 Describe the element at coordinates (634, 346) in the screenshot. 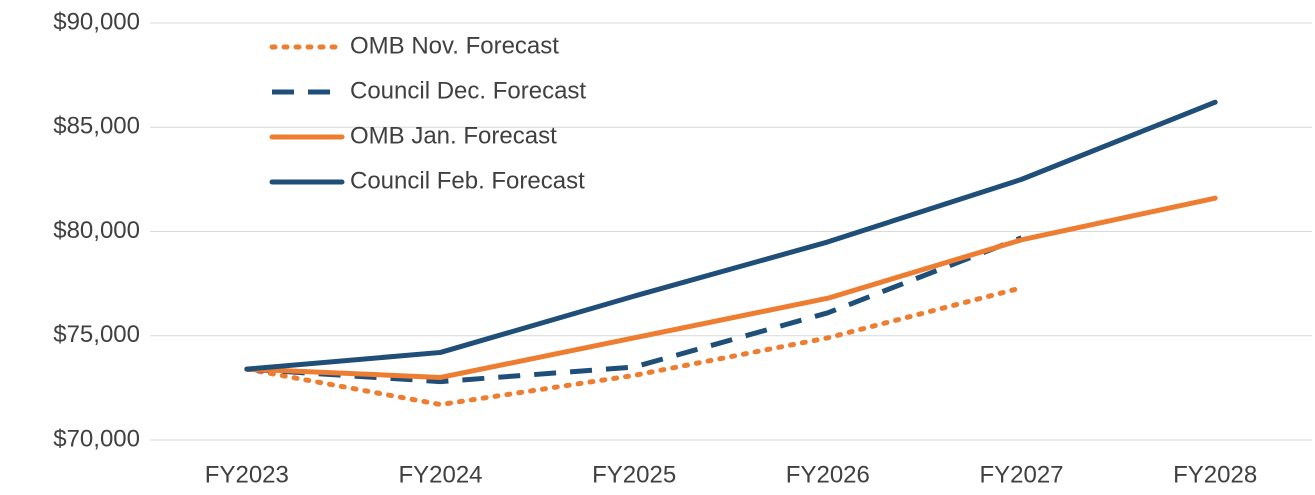

I see `series-line` at that location.